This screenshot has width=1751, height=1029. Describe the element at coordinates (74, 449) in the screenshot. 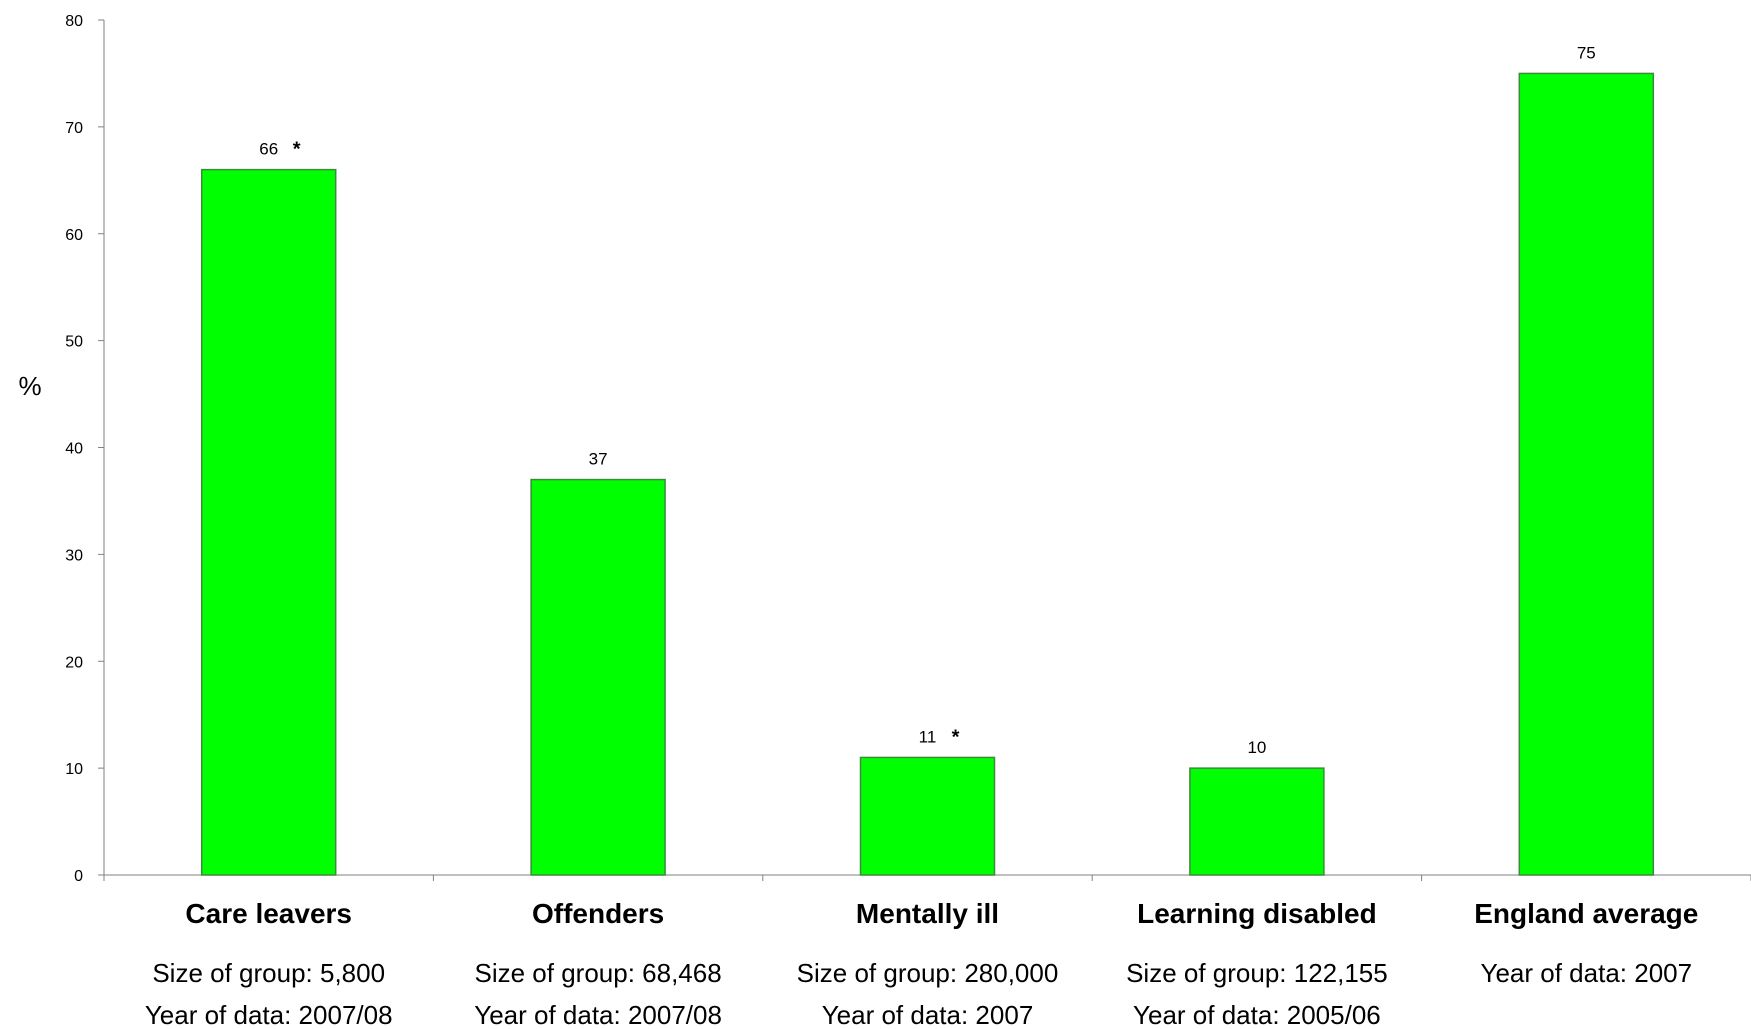

I see `y-tick-label: 40` at that location.